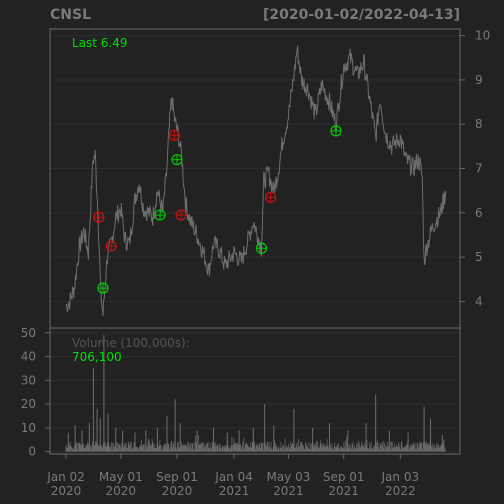  What do you see at coordinates (361, 15) in the screenshot?
I see `date-range-title: [2020-01-02/2022-04-13]` at bounding box center [361, 15].